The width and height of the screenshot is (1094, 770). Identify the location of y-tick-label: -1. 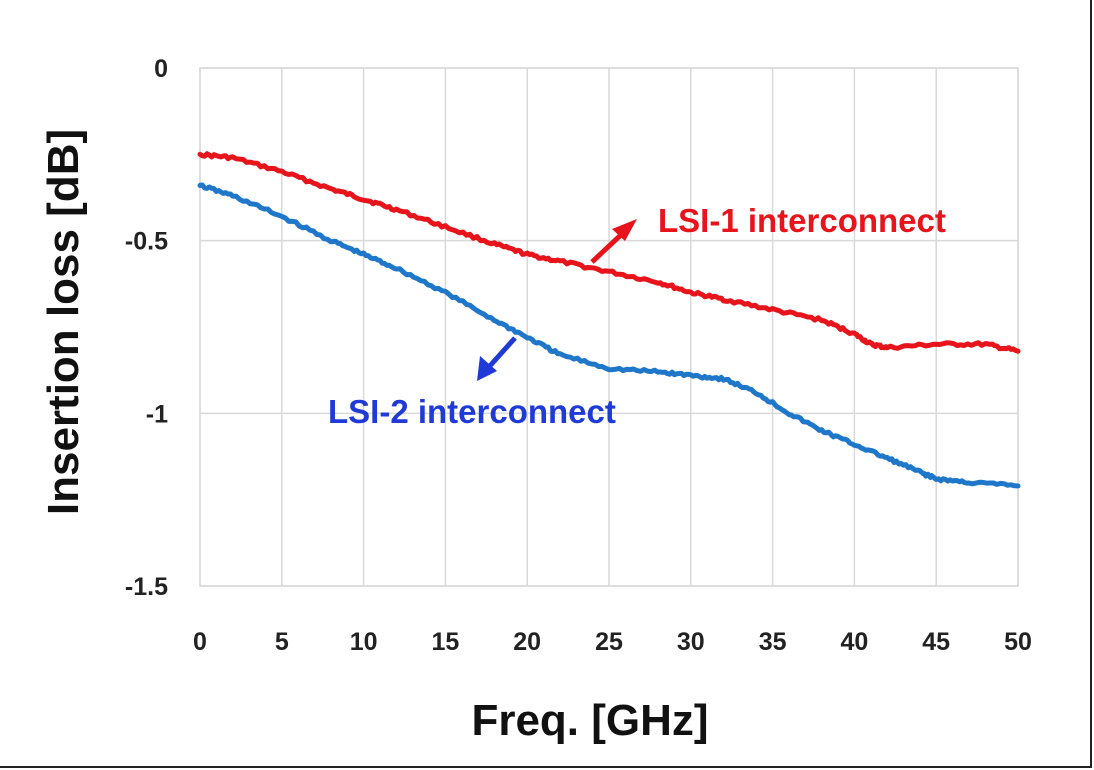
(157, 414).